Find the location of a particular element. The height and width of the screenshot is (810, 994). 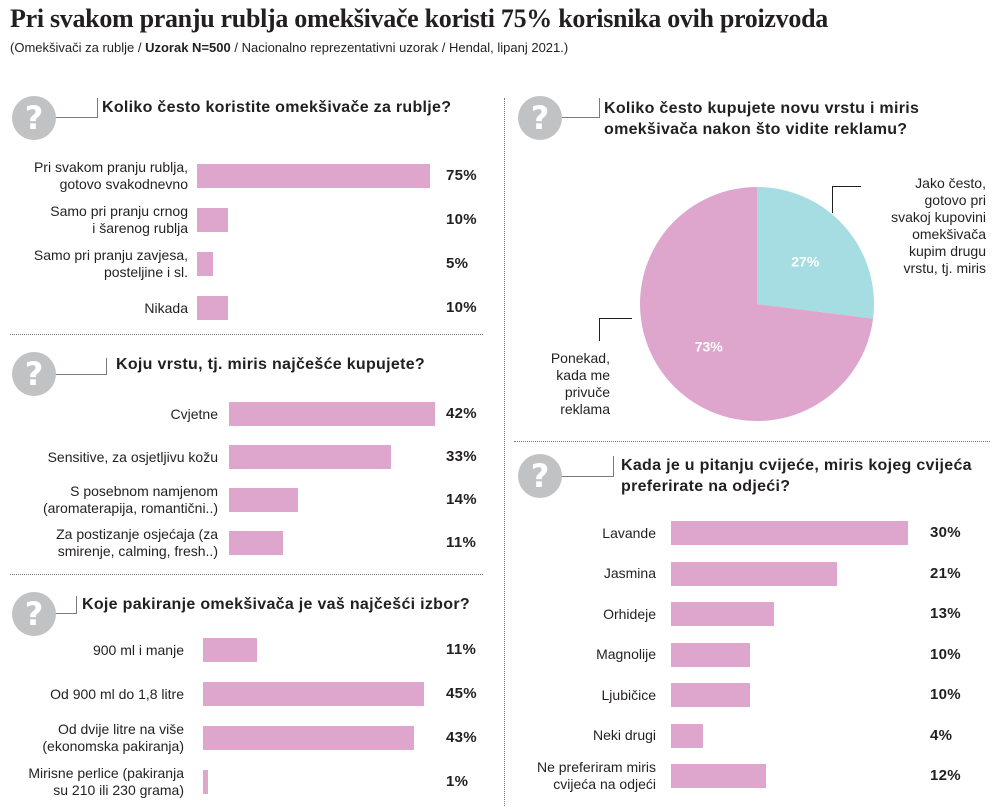

bar-row: Magnolije 10% is located at coordinates (497, 655).